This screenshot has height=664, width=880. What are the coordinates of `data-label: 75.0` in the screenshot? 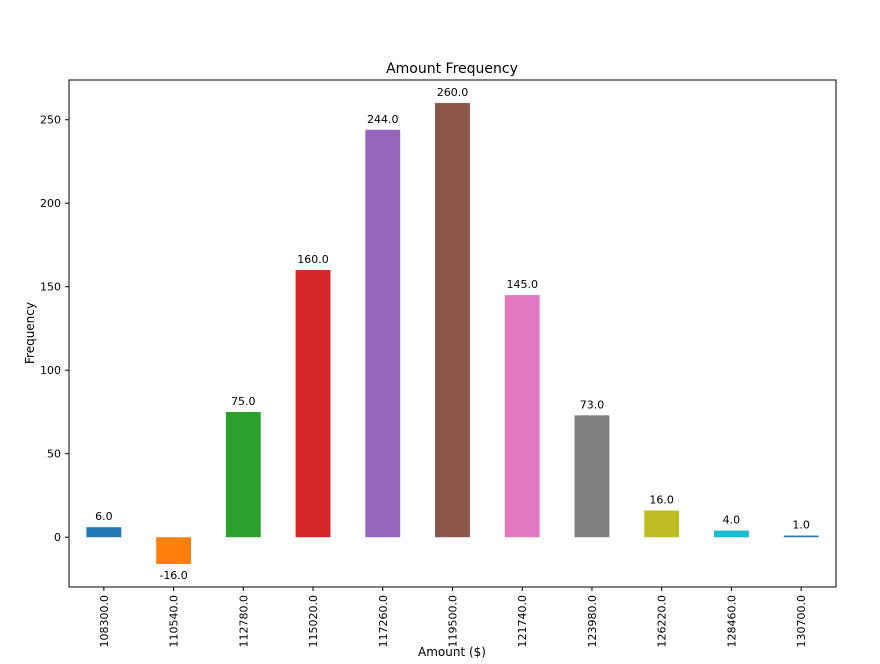 It's located at (243, 401).